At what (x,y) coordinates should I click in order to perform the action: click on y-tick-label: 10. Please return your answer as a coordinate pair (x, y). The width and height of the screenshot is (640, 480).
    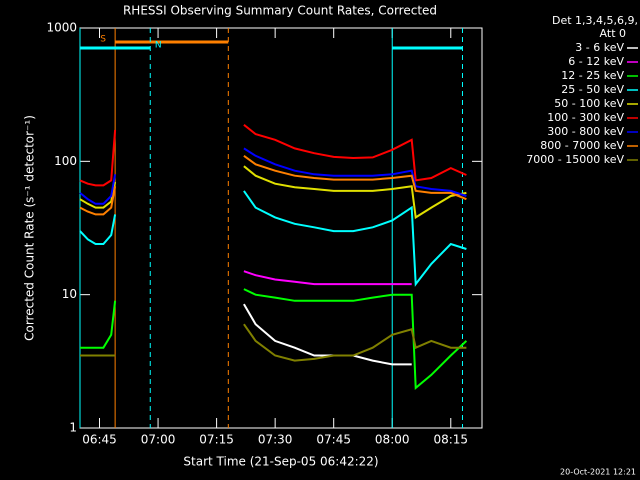
    Looking at the image, I should click on (69, 294).